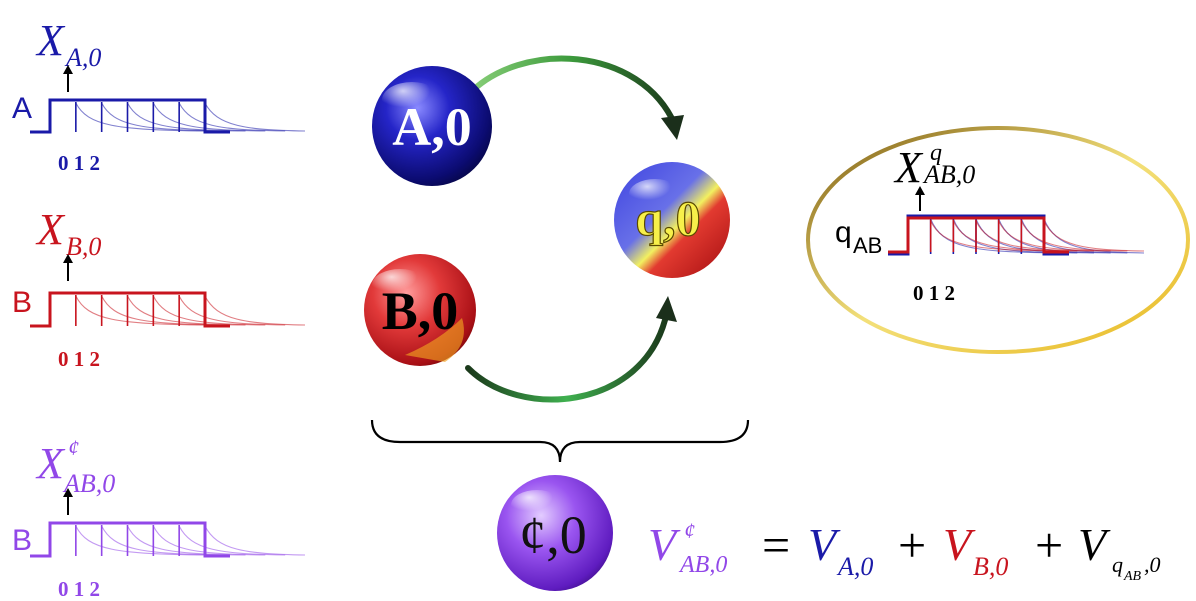 The width and height of the screenshot is (1196, 601). I want to click on eq-t2-sub: B,0, so click(990, 566).